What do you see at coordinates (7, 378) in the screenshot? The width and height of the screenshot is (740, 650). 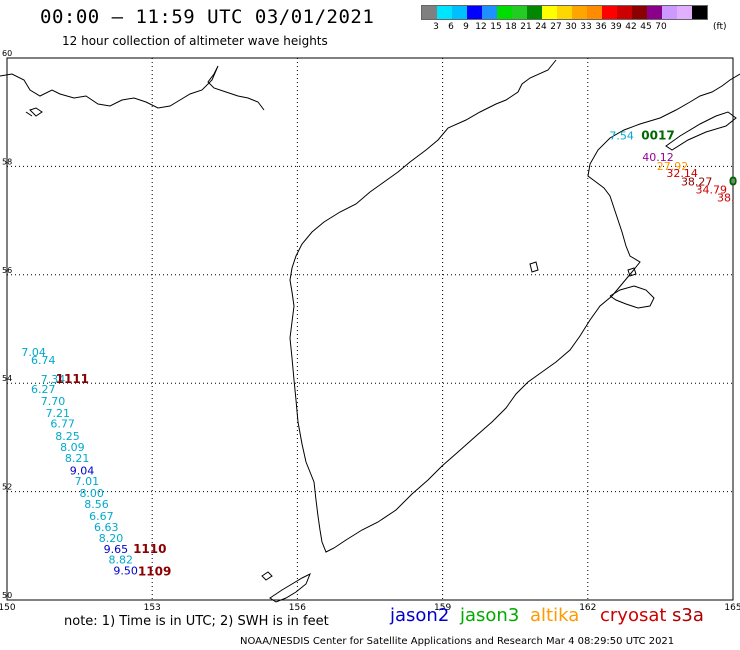 I see `lat-tick-label: 54` at bounding box center [7, 378].